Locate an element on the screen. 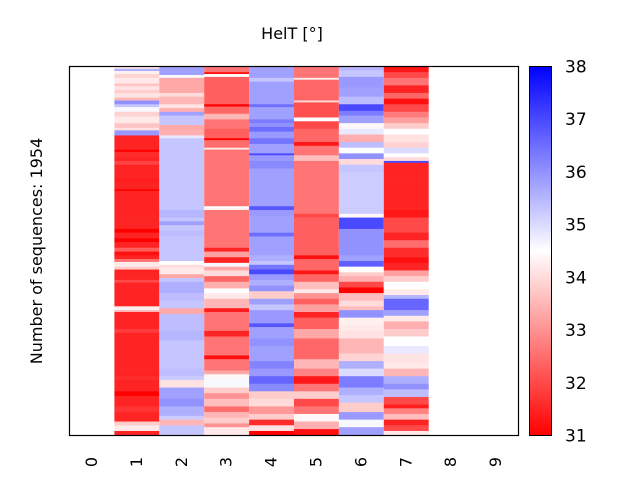 Image resolution: width=640 pixels, height=480 pixels. x-tick-label: 2 is located at coordinates (181, 462).